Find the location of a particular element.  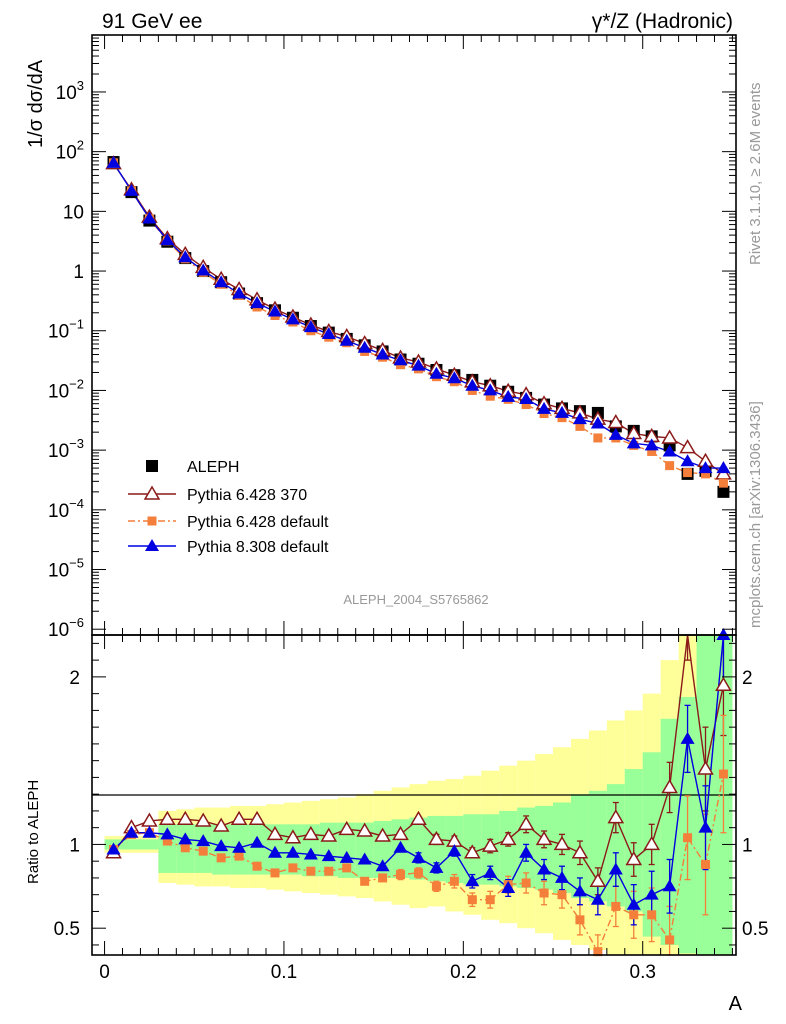

legend-label-1: Pythia 6.428 370 is located at coordinates (247, 495).